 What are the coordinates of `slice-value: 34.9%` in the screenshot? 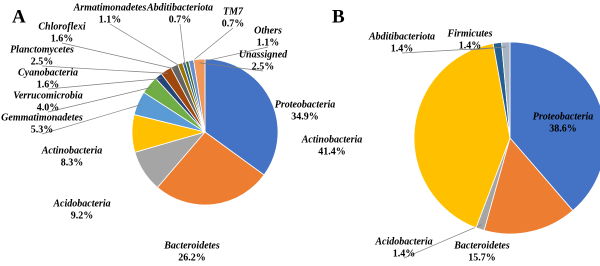 It's located at (305, 116).